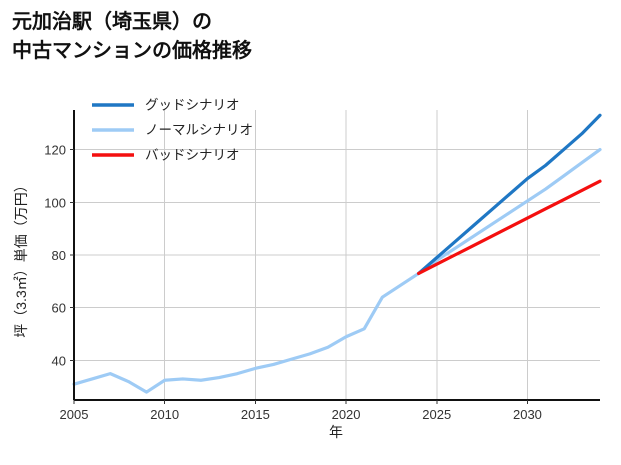 The height and width of the screenshot is (465, 621). I want to click on series-line-good, so click(509, 194).